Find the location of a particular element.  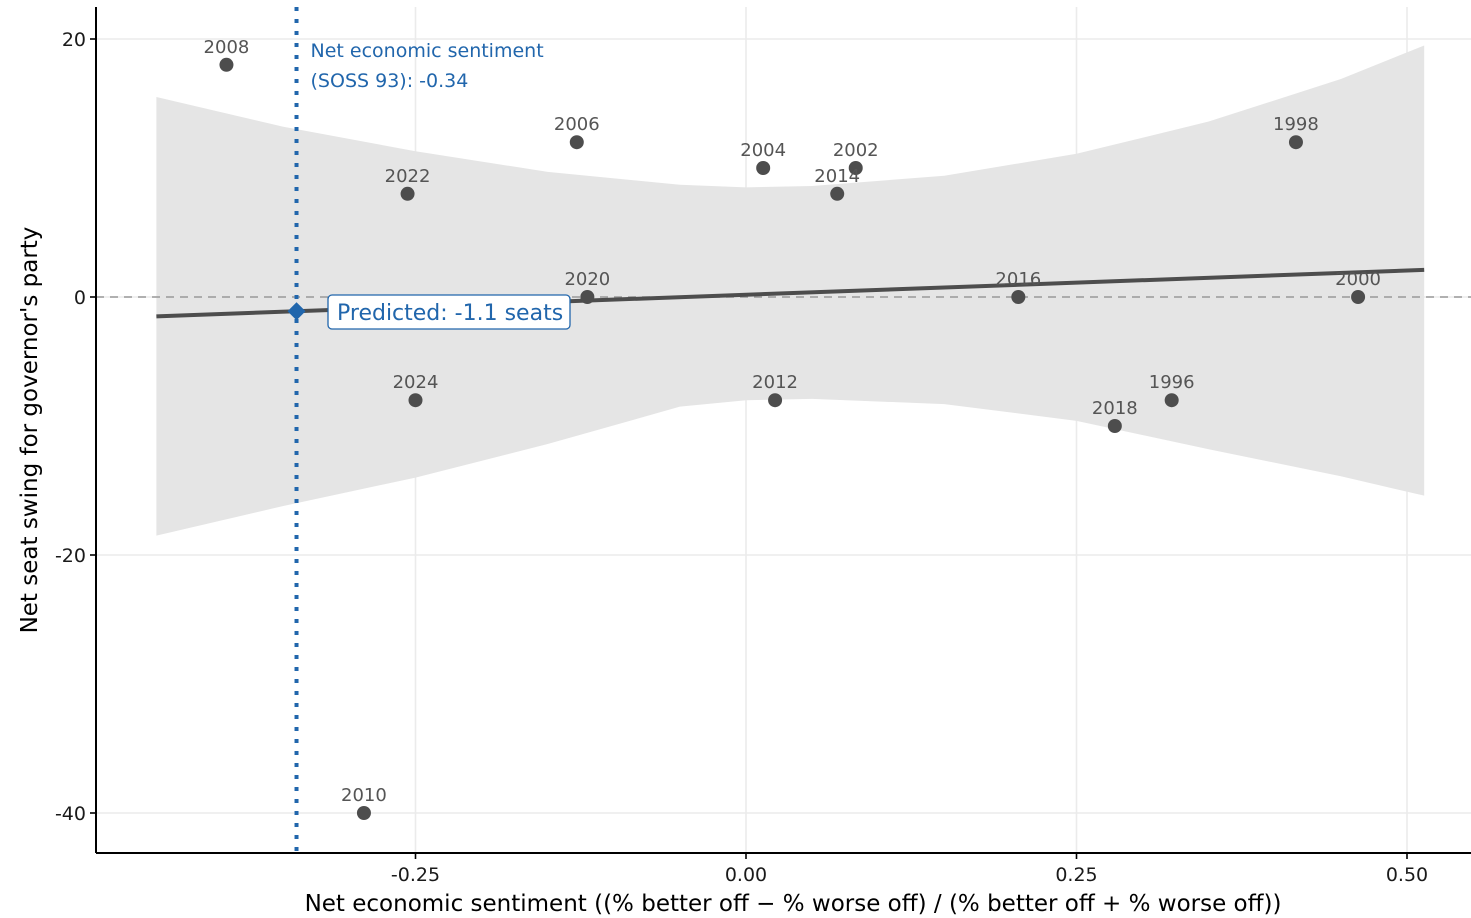

y-tick-label: -40 is located at coordinates (70, 814).